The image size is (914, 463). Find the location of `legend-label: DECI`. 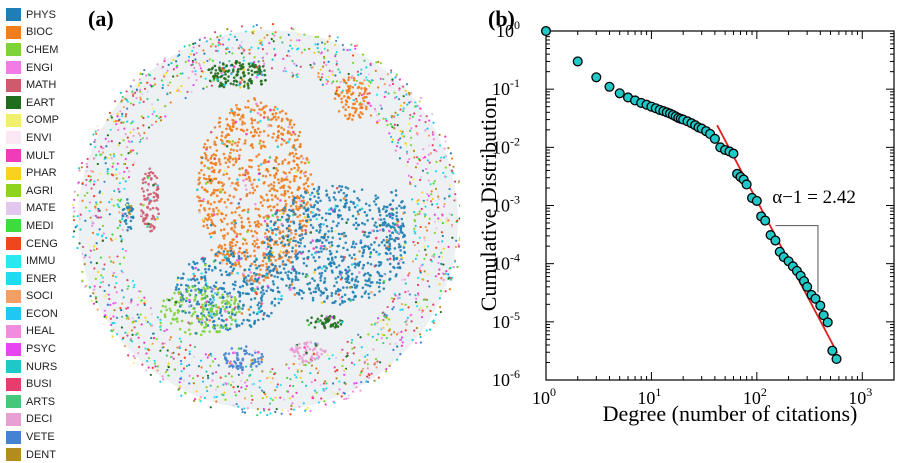

legend-label: DECI is located at coordinates (39, 419).